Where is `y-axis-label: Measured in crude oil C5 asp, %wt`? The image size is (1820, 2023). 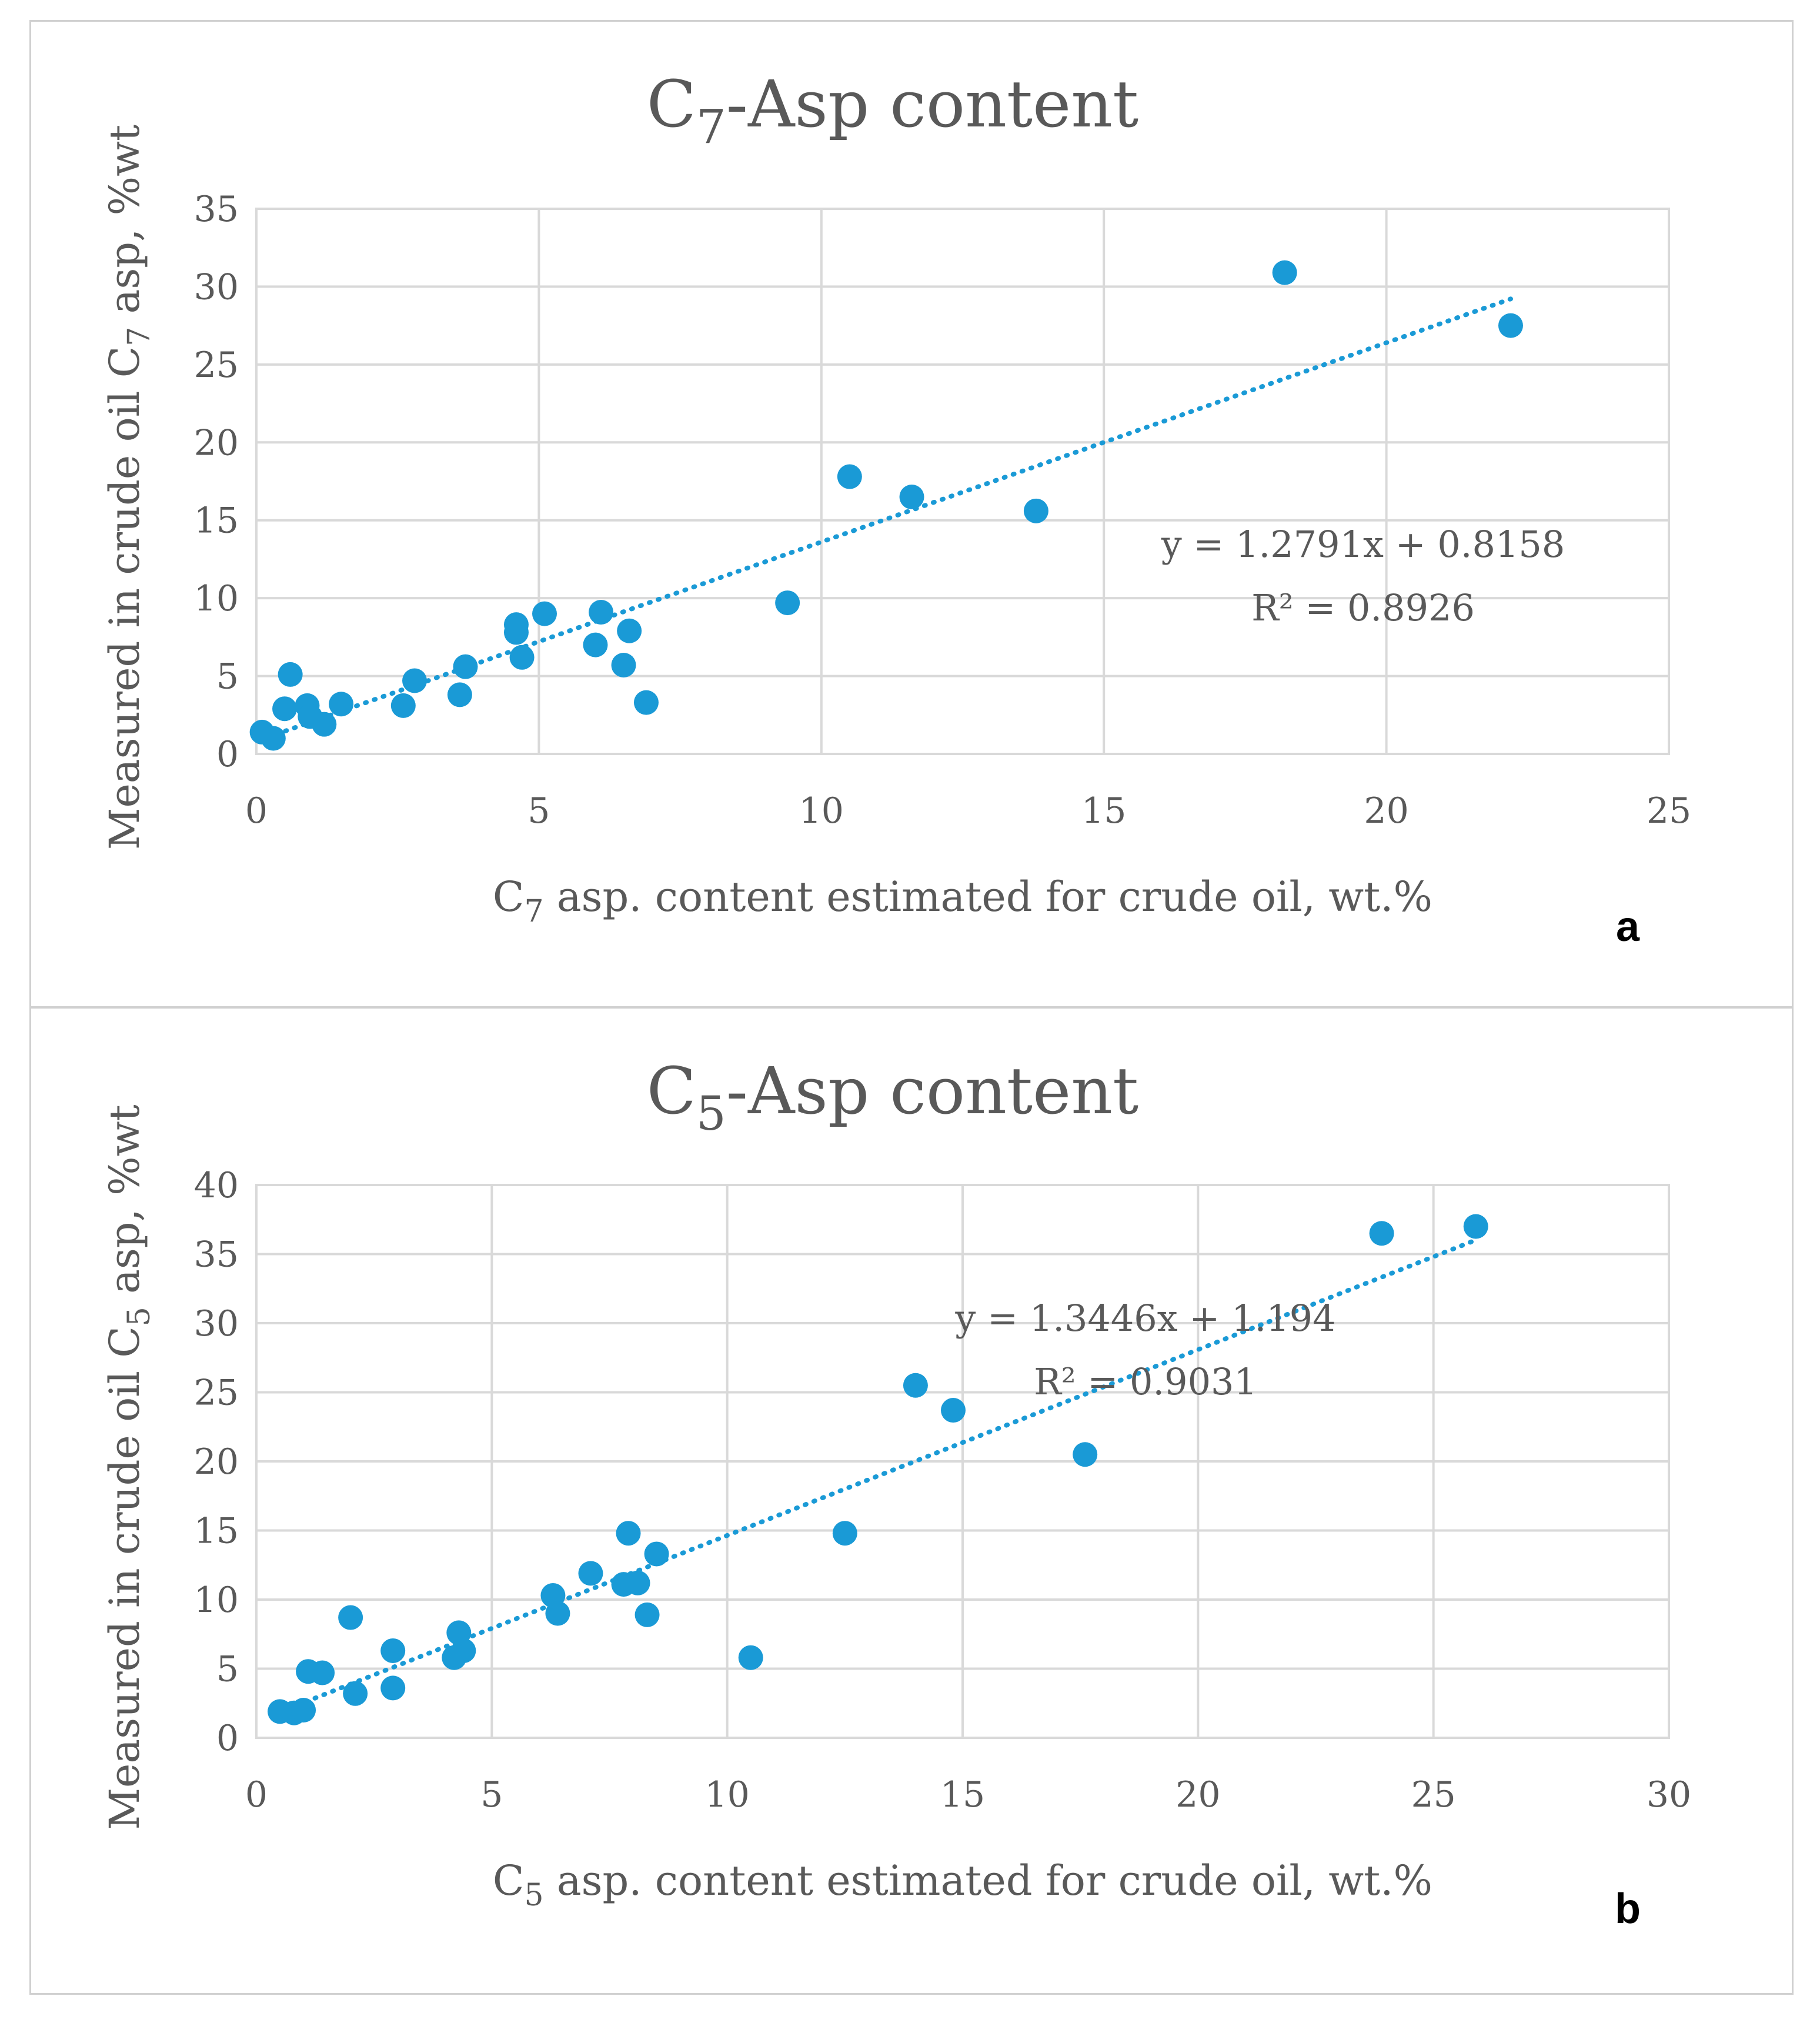
y-axis-label: Measured in crude oil C5 asp, %wt is located at coordinates (129, 1467).